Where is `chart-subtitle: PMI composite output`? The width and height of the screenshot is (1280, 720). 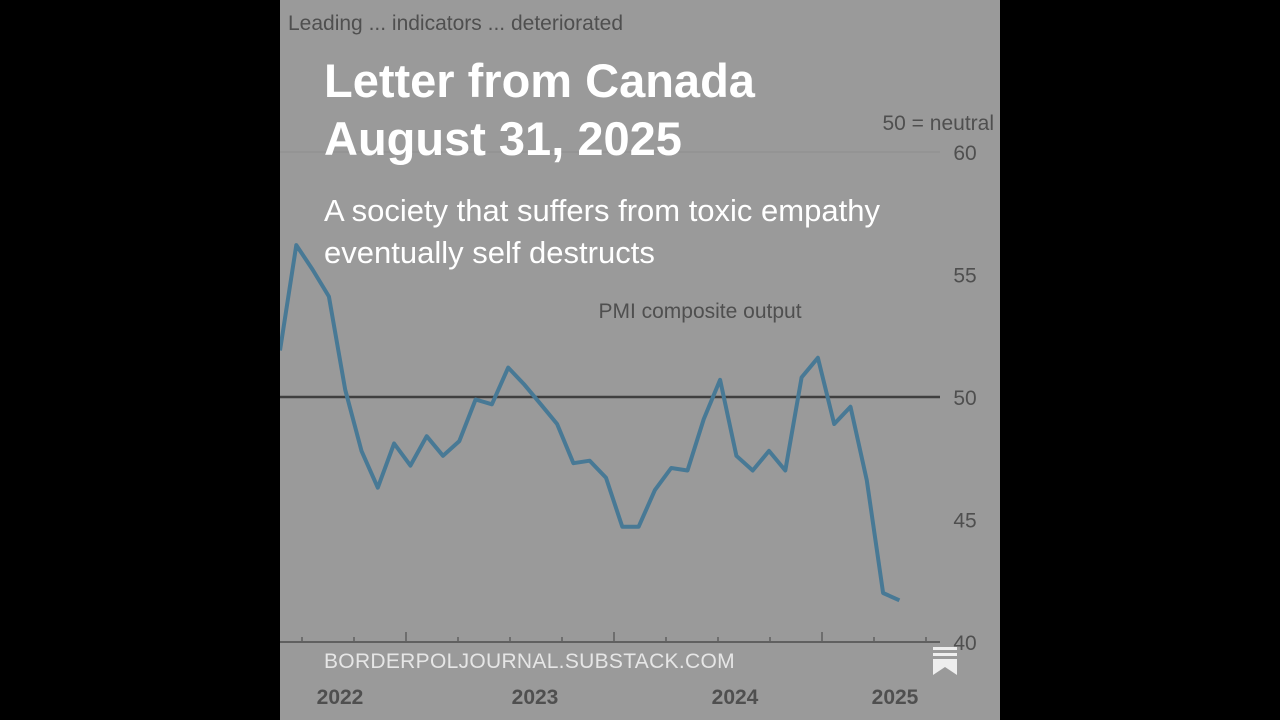 chart-subtitle: PMI composite output is located at coordinates (699, 311).